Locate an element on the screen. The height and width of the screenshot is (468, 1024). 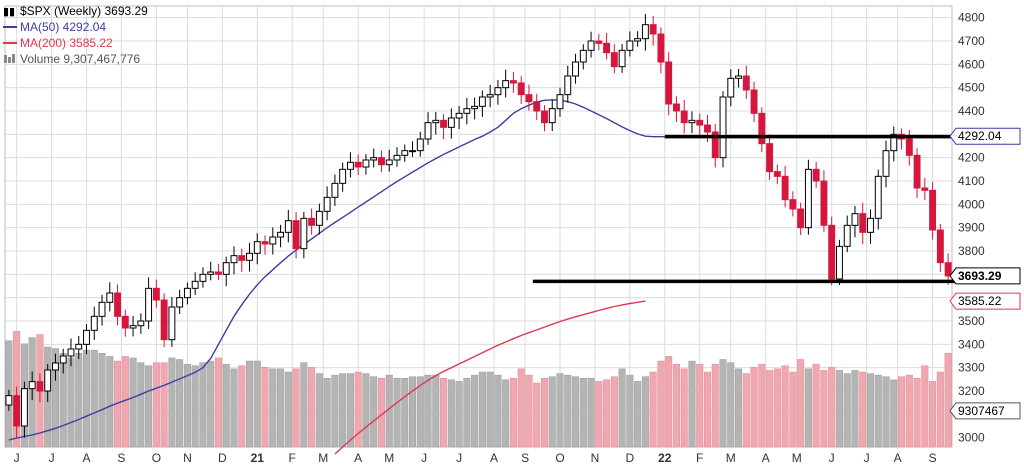
legend-title-row: ▮▮ $SPX (Weekly) 3693.29 is located at coordinates (75, 11).